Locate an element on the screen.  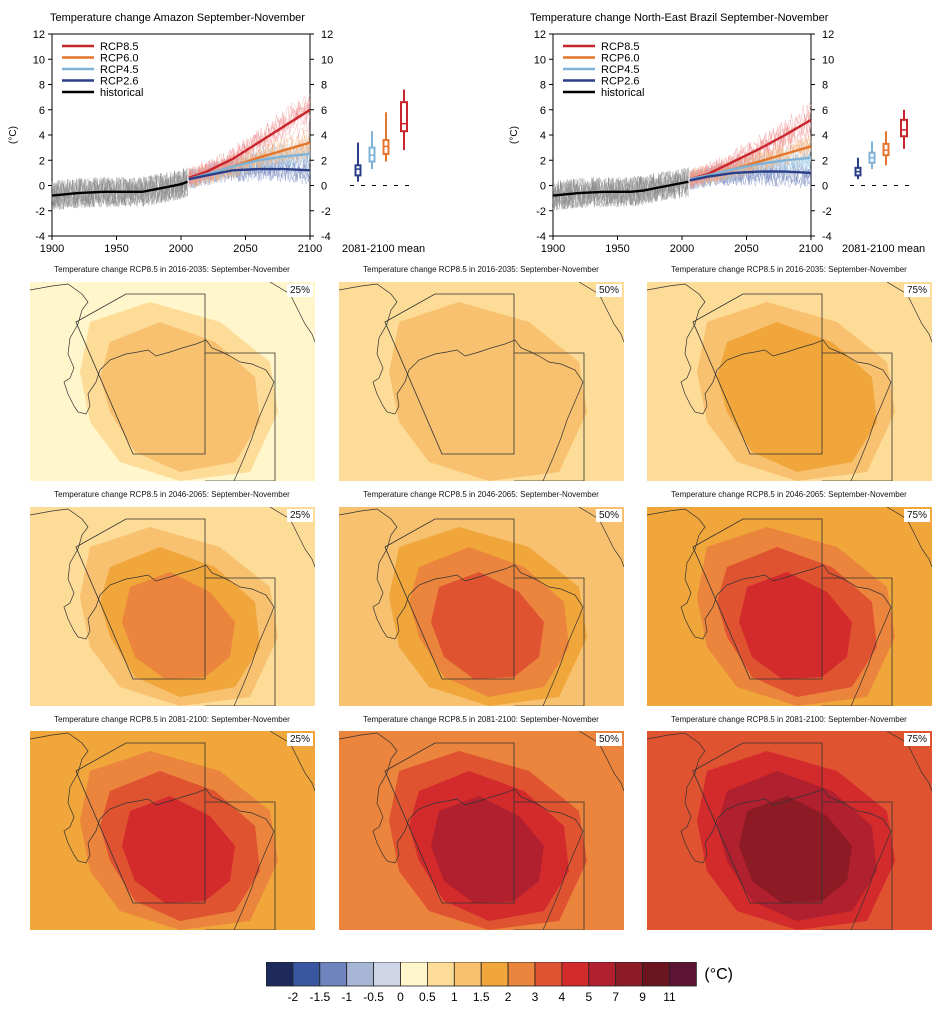
map-panel: 50% is located at coordinates (481, 381).